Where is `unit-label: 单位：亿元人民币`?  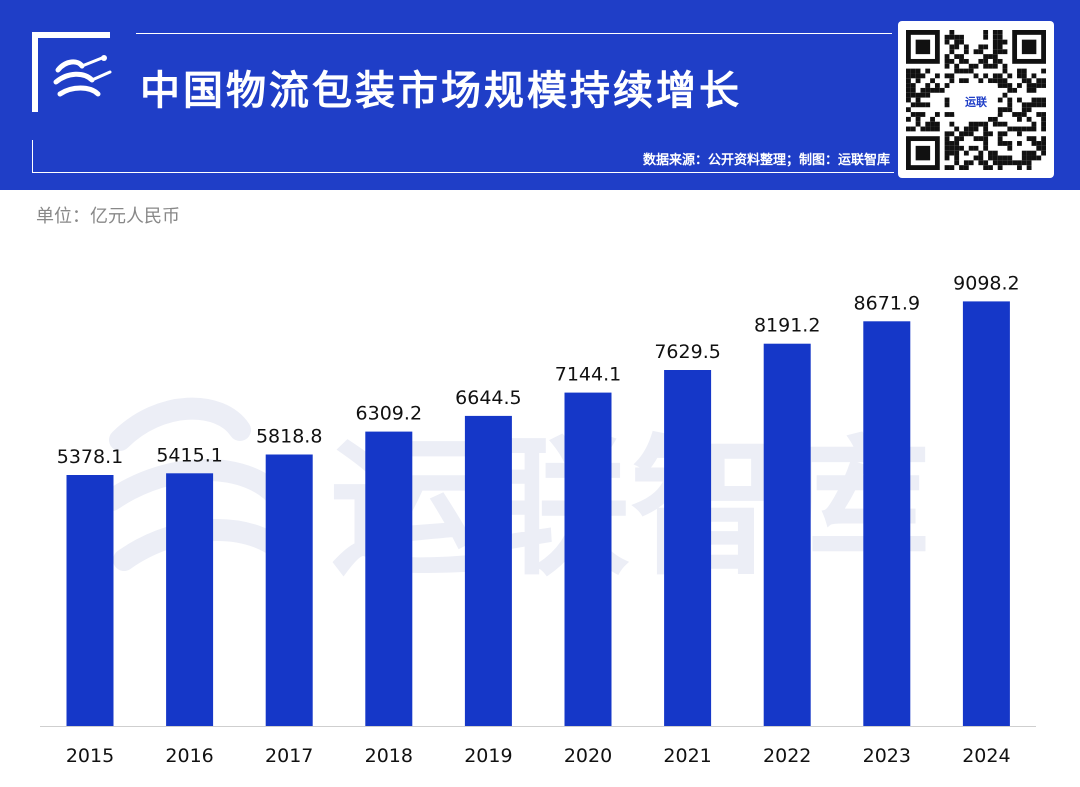
unit-label: 单位：亿元人民币 is located at coordinates (108, 215).